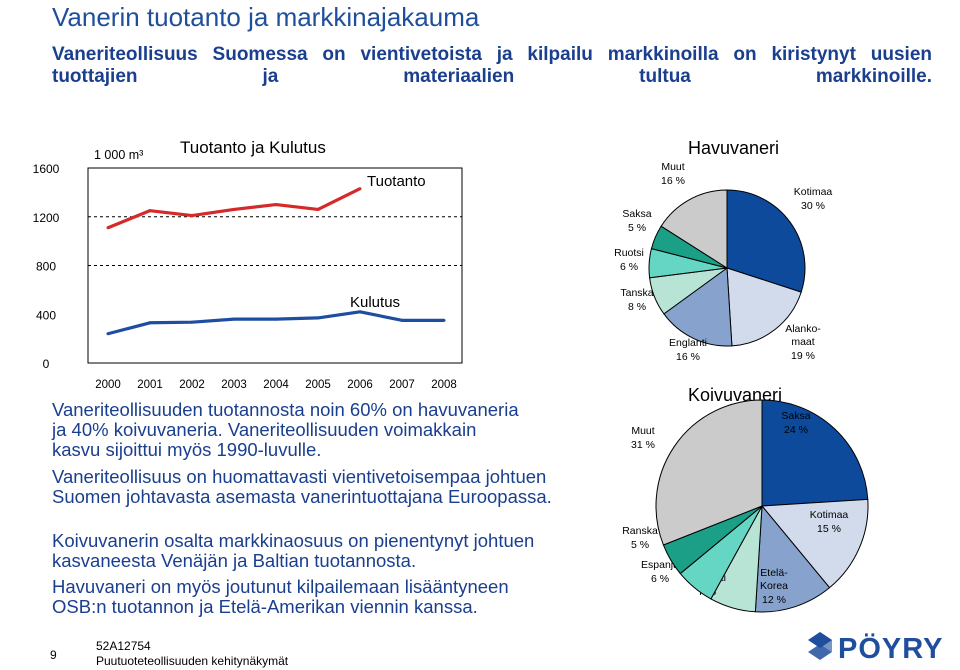 The width and height of the screenshot is (960, 670). Describe the element at coordinates (803, 329) in the screenshot. I see `pie-label-havuvaneri-1: Alanko-` at that location.